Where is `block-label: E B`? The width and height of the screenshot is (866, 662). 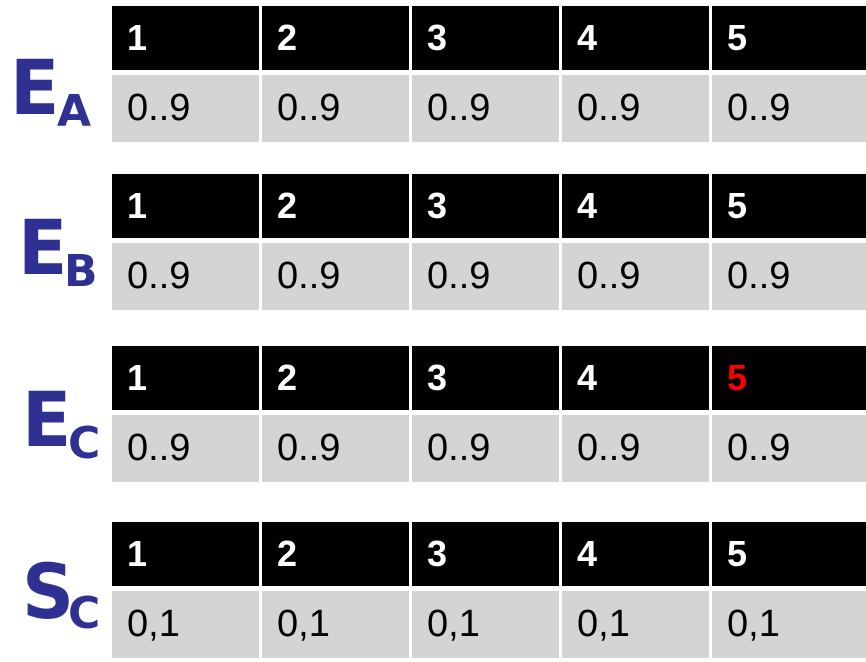
block-label: E B is located at coordinates (56, 242).